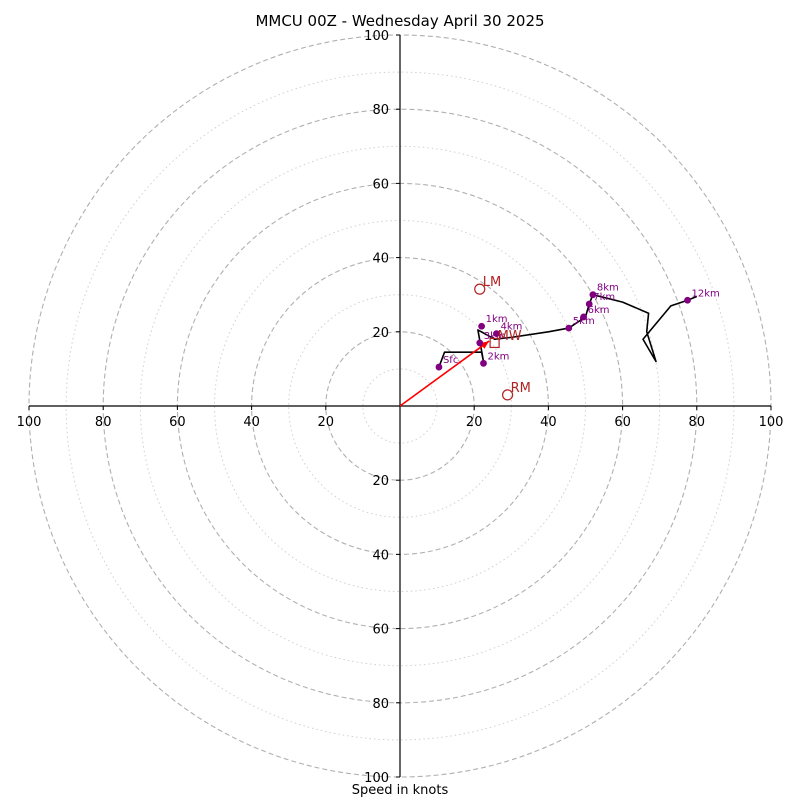 This screenshot has width=800, height=800. What do you see at coordinates (498, 356) in the screenshot?
I see `height-point-label: 2km` at bounding box center [498, 356].